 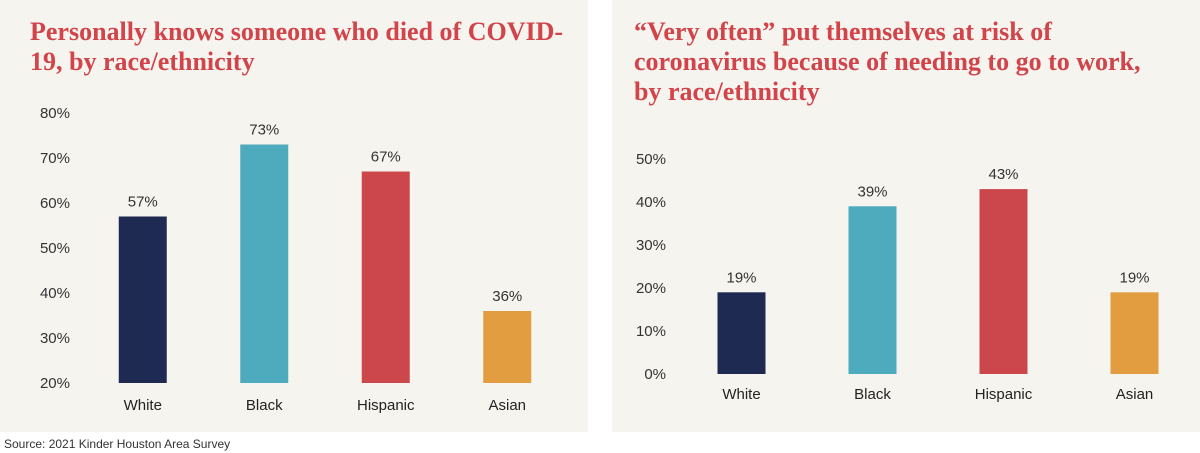 I want to click on y-tick-label: 60%, so click(x=55, y=203).